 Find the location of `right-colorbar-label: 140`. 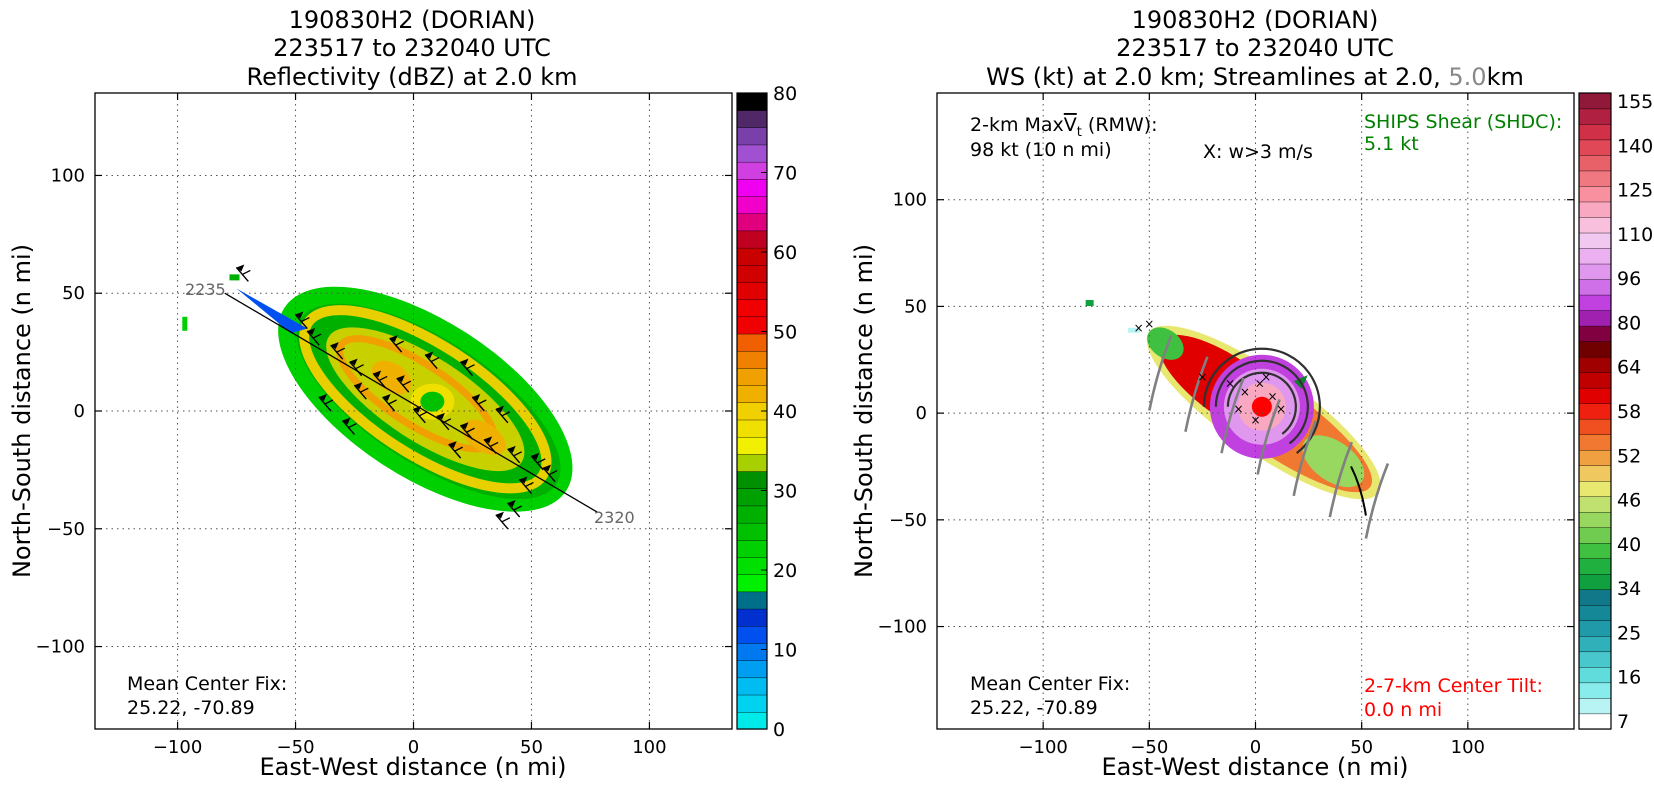

right-colorbar-label: 140 is located at coordinates (1635, 146).